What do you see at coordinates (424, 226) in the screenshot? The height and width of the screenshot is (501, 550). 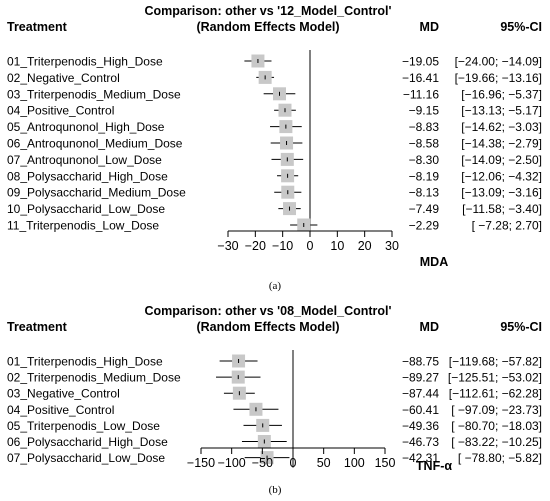 I see `md-value: −2.29` at bounding box center [424, 226].